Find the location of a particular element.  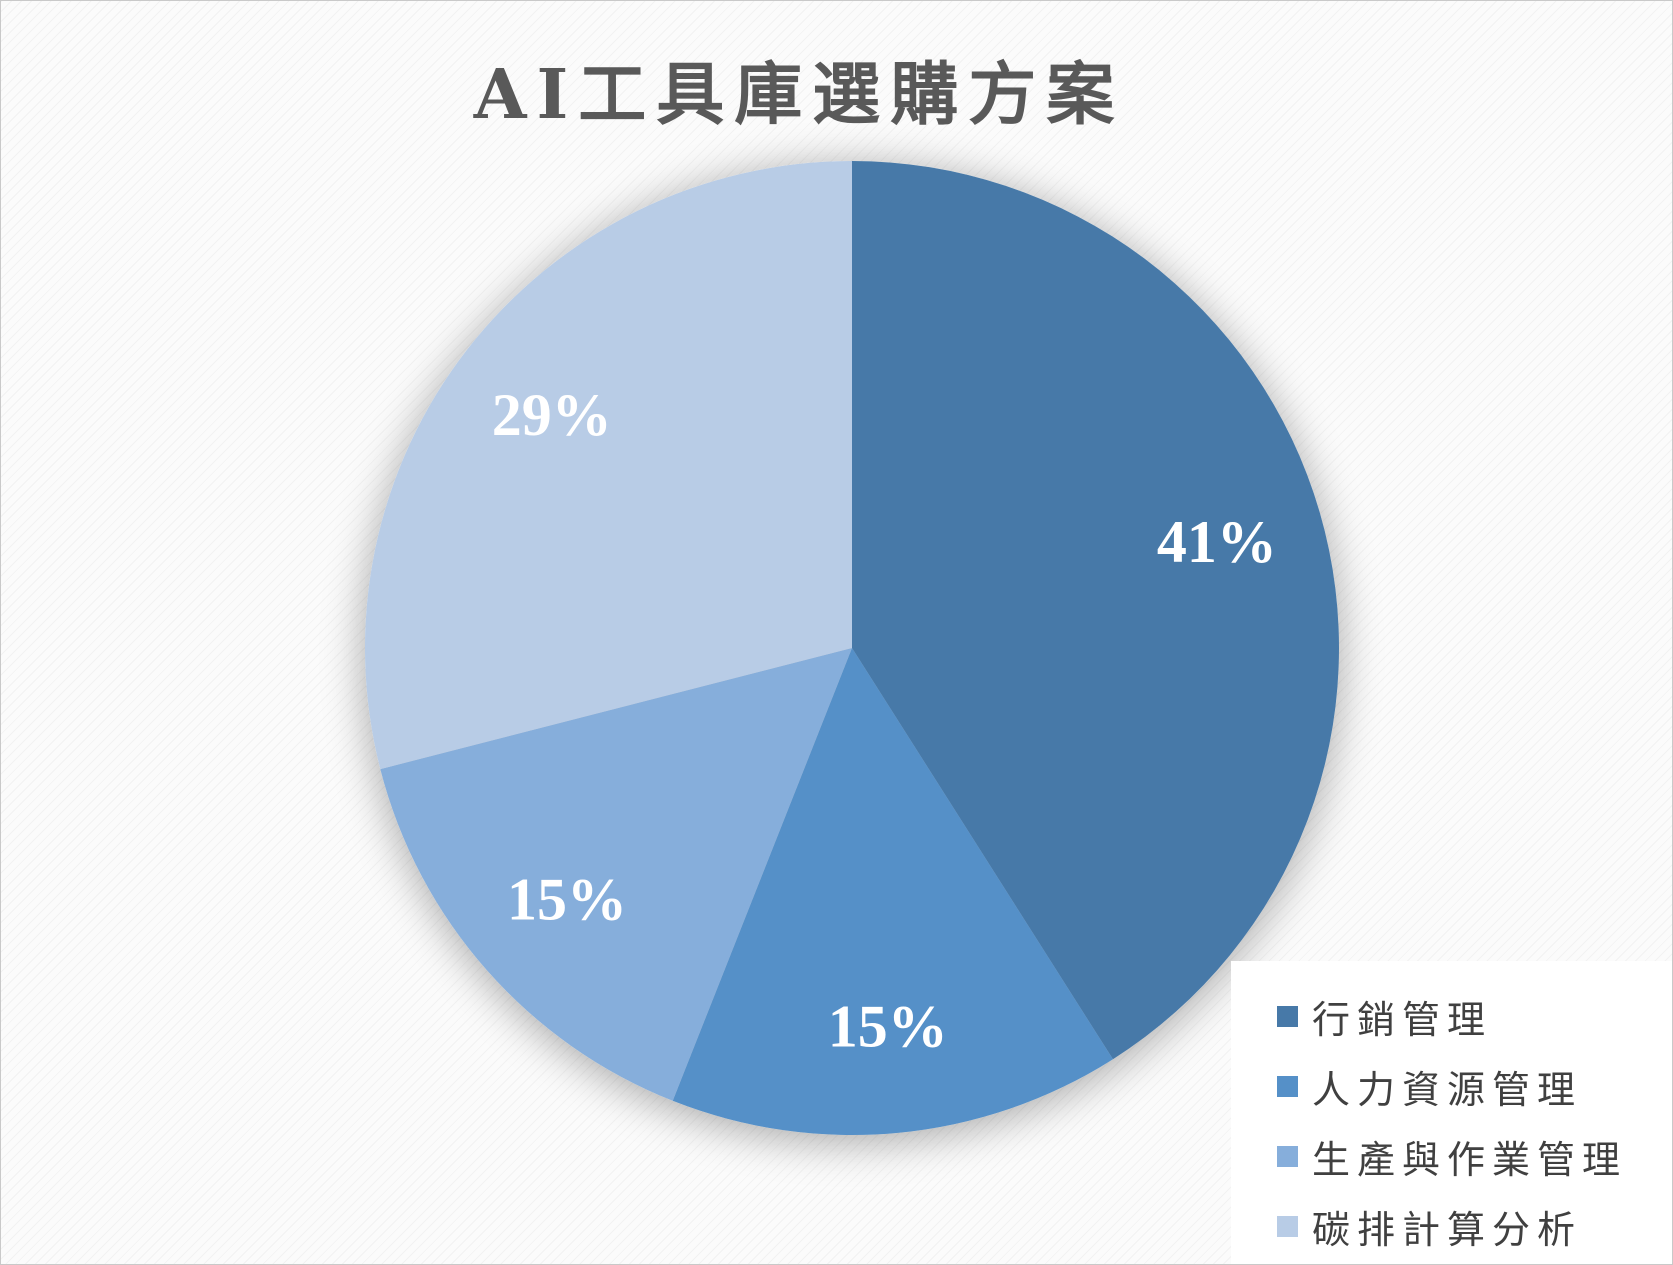

slice-label-marketing: 41% is located at coordinates (1217, 542).